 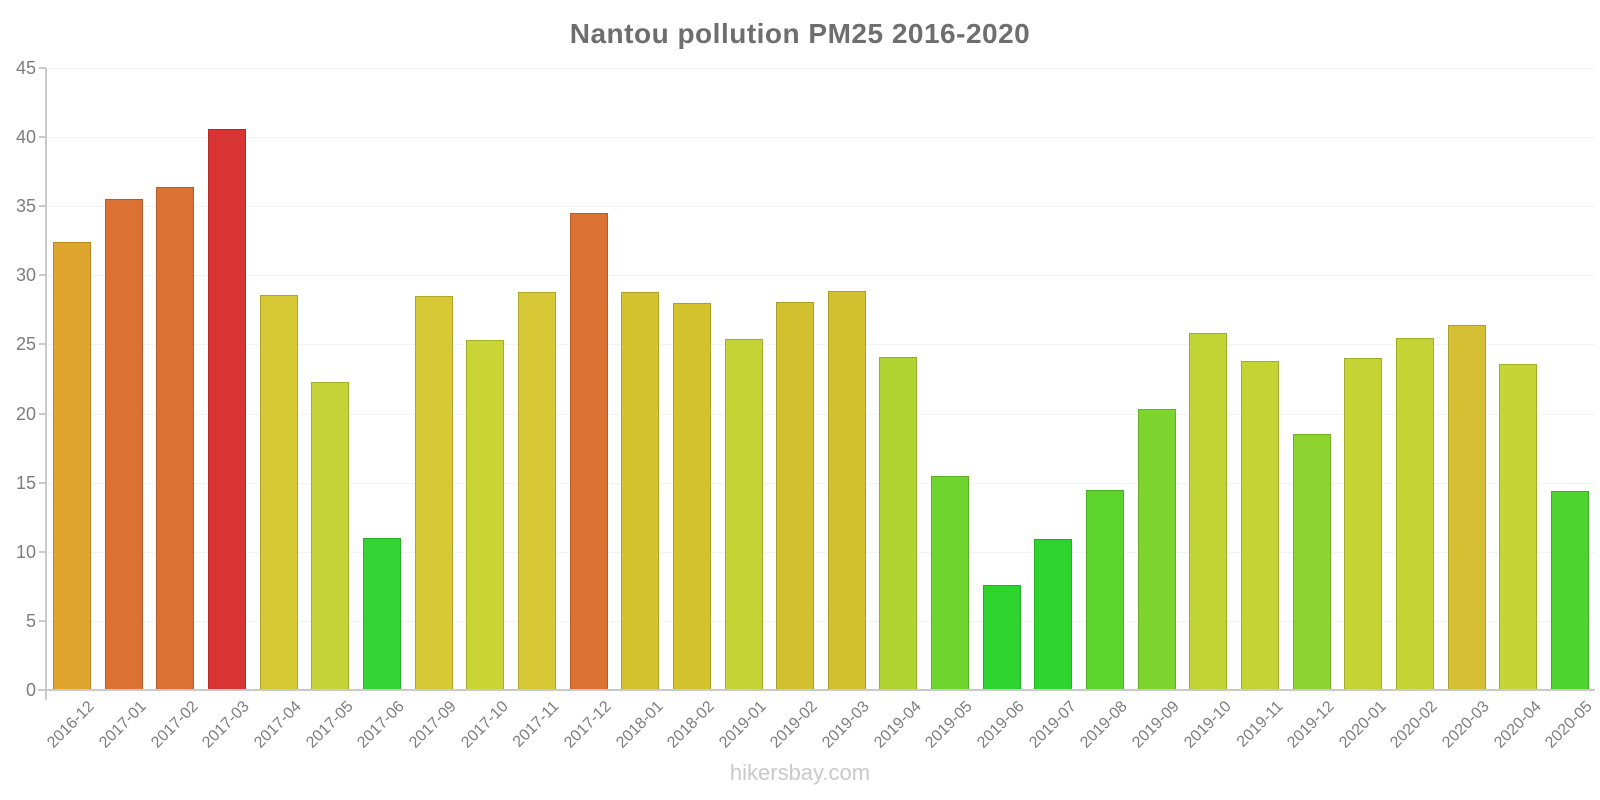 I want to click on x-axis-label-2017-09: 2017-09, so click(x=433, y=725).